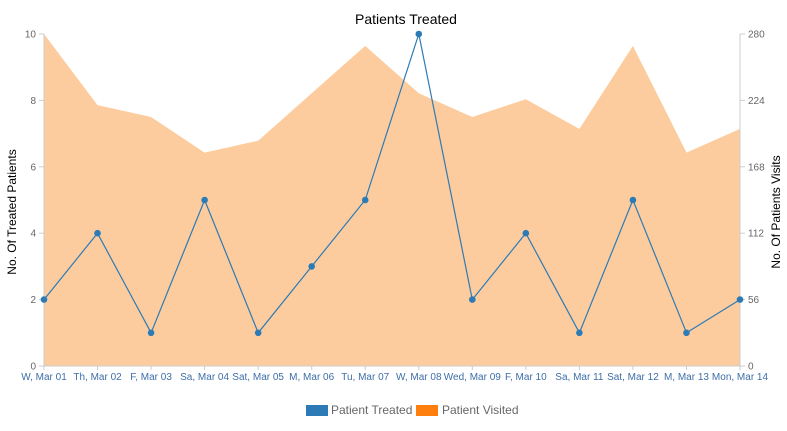 The image size is (787, 431). I want to click on y-tick-label: 2, so click(33, 300).